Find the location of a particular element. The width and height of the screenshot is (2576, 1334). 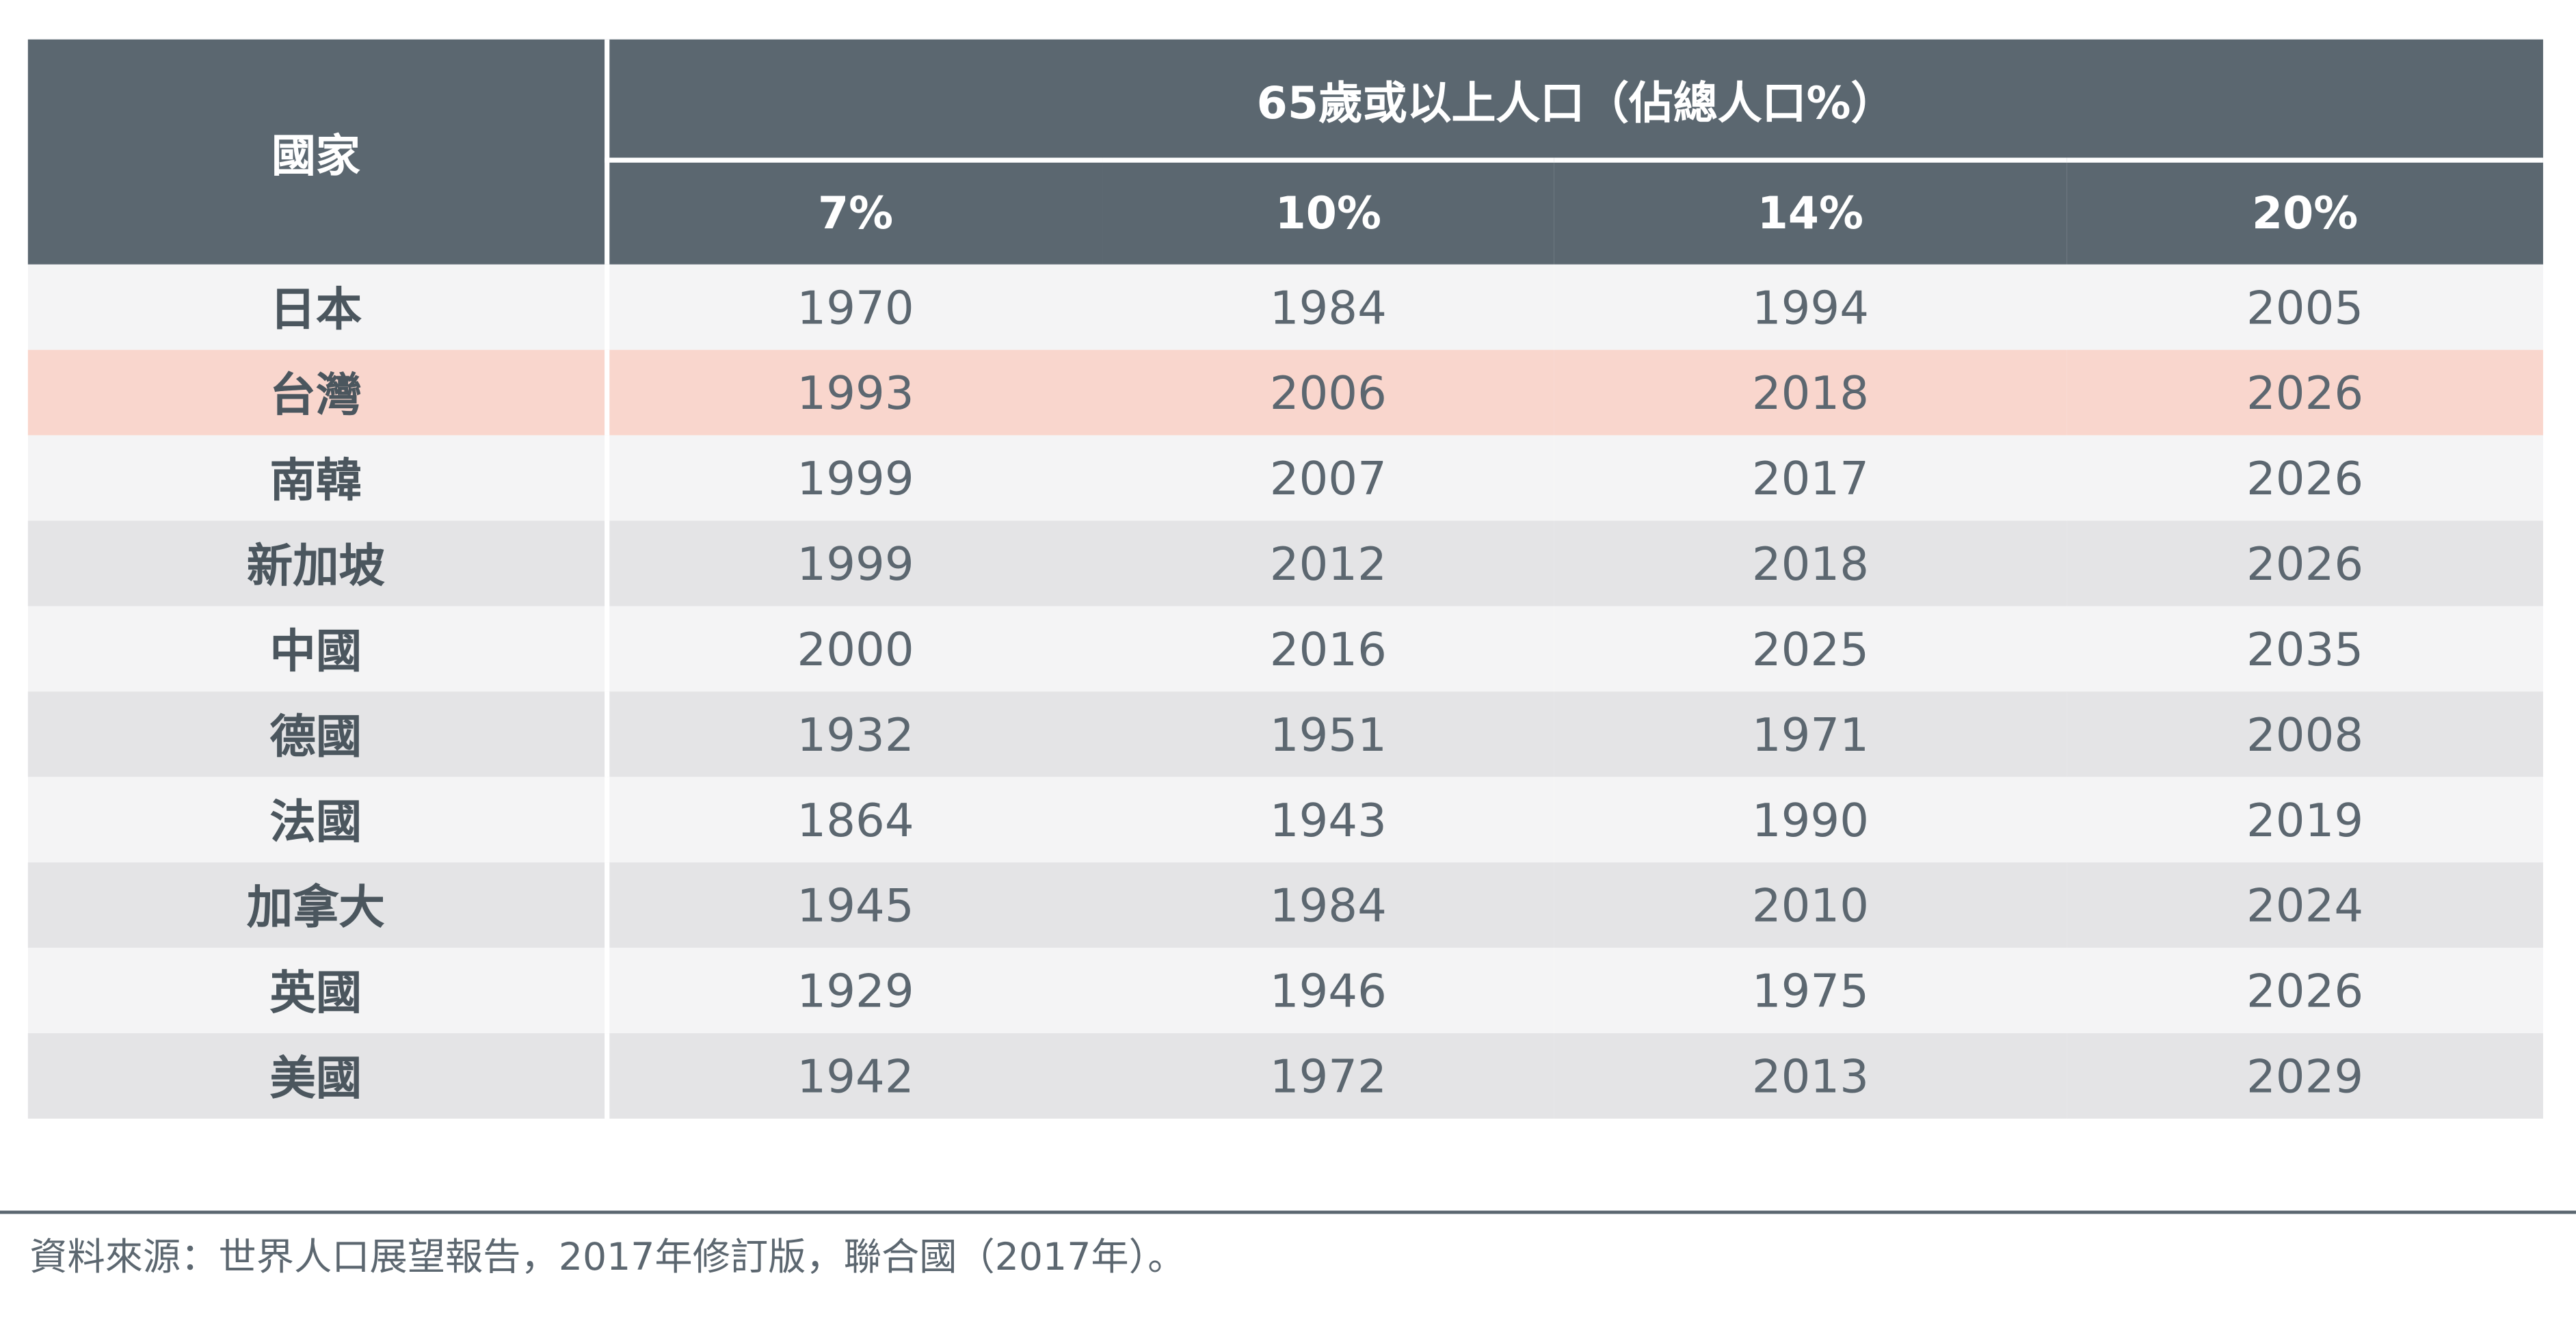

country-cell: 法國 is located at coordinates (318, 820).